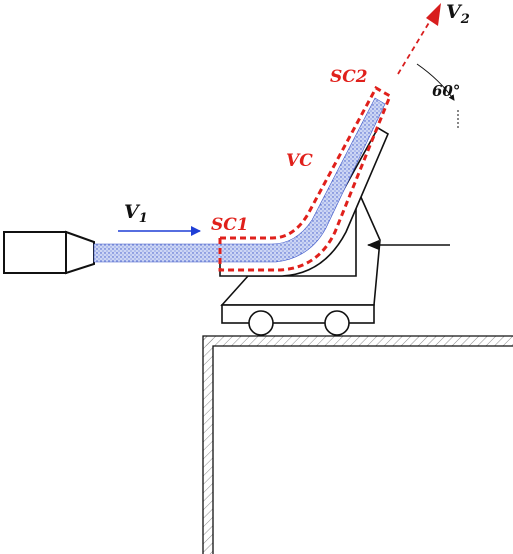 Image resolution: width=513 pixels, height=554 pixels. Describe the element at coordinates (49, 252) in the screenshot. I see `nozzle-icon` at that location.